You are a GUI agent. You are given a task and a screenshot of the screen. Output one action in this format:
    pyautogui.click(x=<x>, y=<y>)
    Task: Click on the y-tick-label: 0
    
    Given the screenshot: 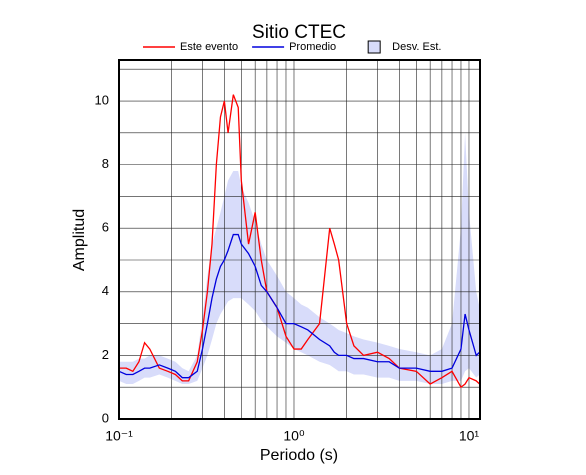 What is the action you would take?
    pyautogui.click(x=105, y=417)
    